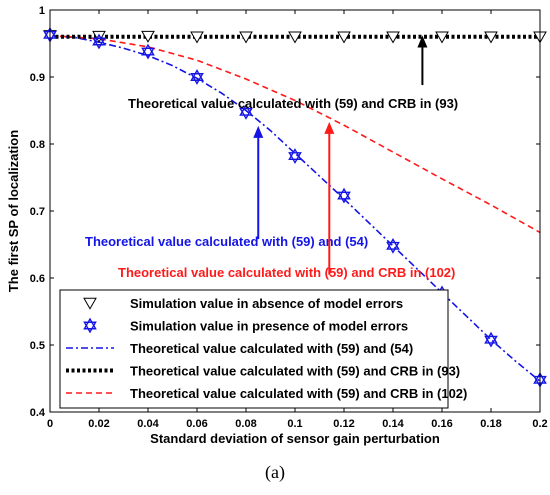 The height and width of the screenshot is (495, 550). What do you see at coordinates (539, 424) in the screenshot?
I see `x-tick-label: 0.2` at bounding box center [539, 424].